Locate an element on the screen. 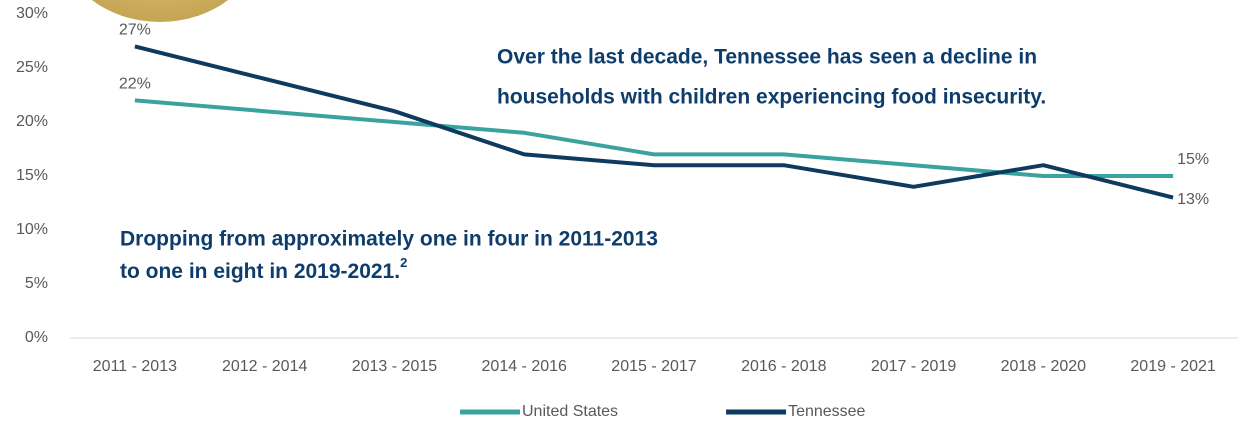 The image size is (1238, 426). y-tick-label: 10% is located at coordinates (32, 229).